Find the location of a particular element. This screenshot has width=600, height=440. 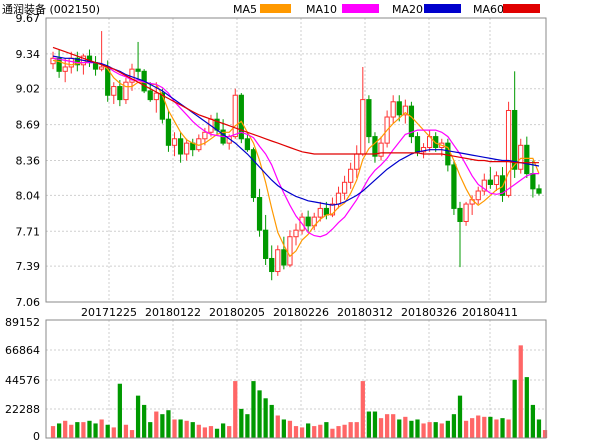

price-y-tick-label: 8.04 is located at coordinates (28, 195).